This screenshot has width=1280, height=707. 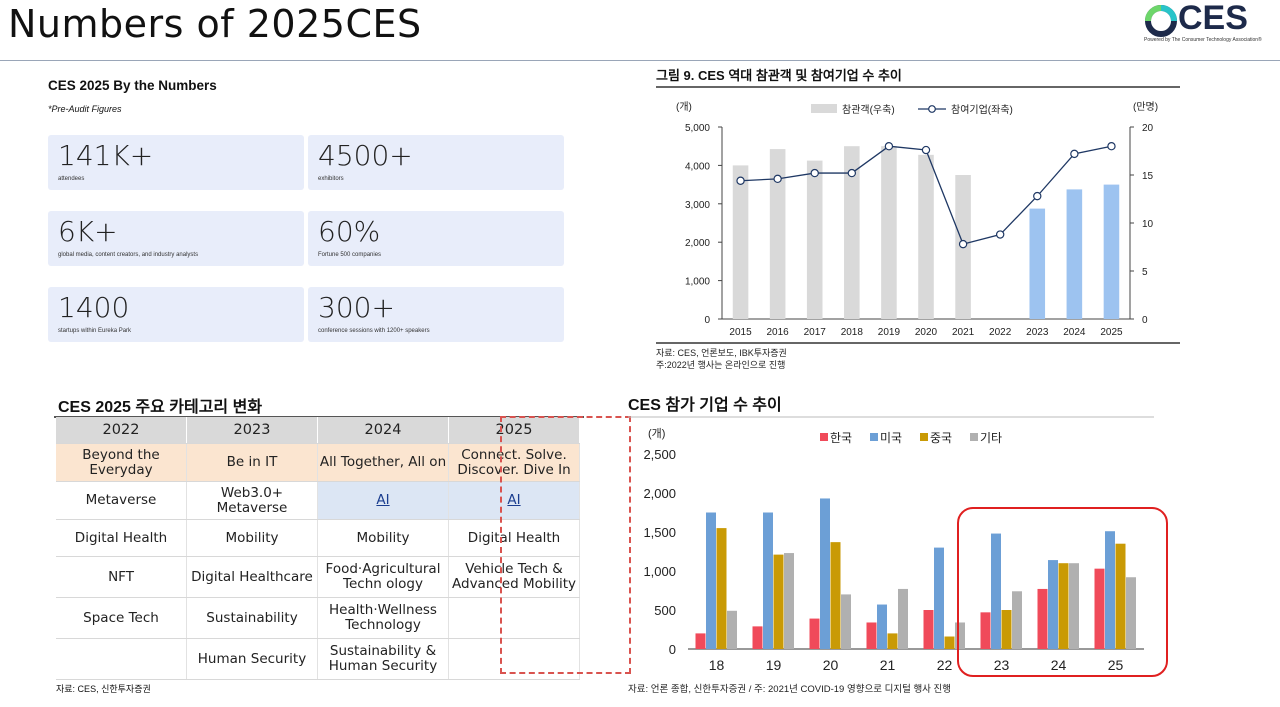 What do you see at coordinates (868, 110) in the screenshot?
I see `legend-label-attendees: 참관객(우축)` at bounding box center [868, 110].